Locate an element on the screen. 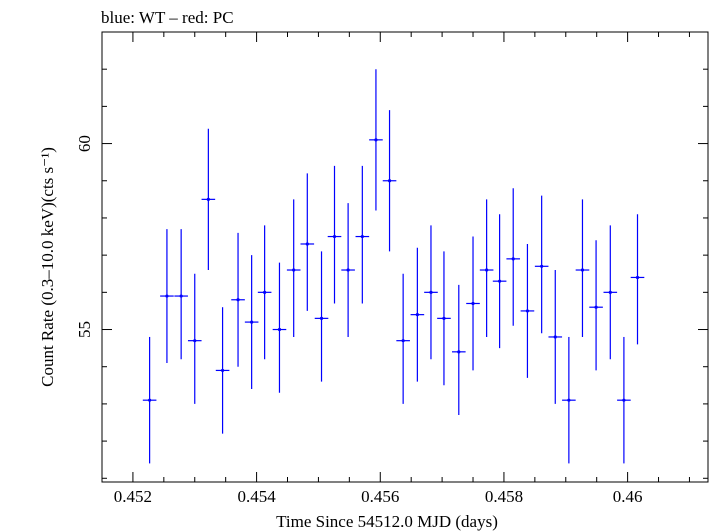  x-tick-label: 0.454 is located at coordinates (256, 496).